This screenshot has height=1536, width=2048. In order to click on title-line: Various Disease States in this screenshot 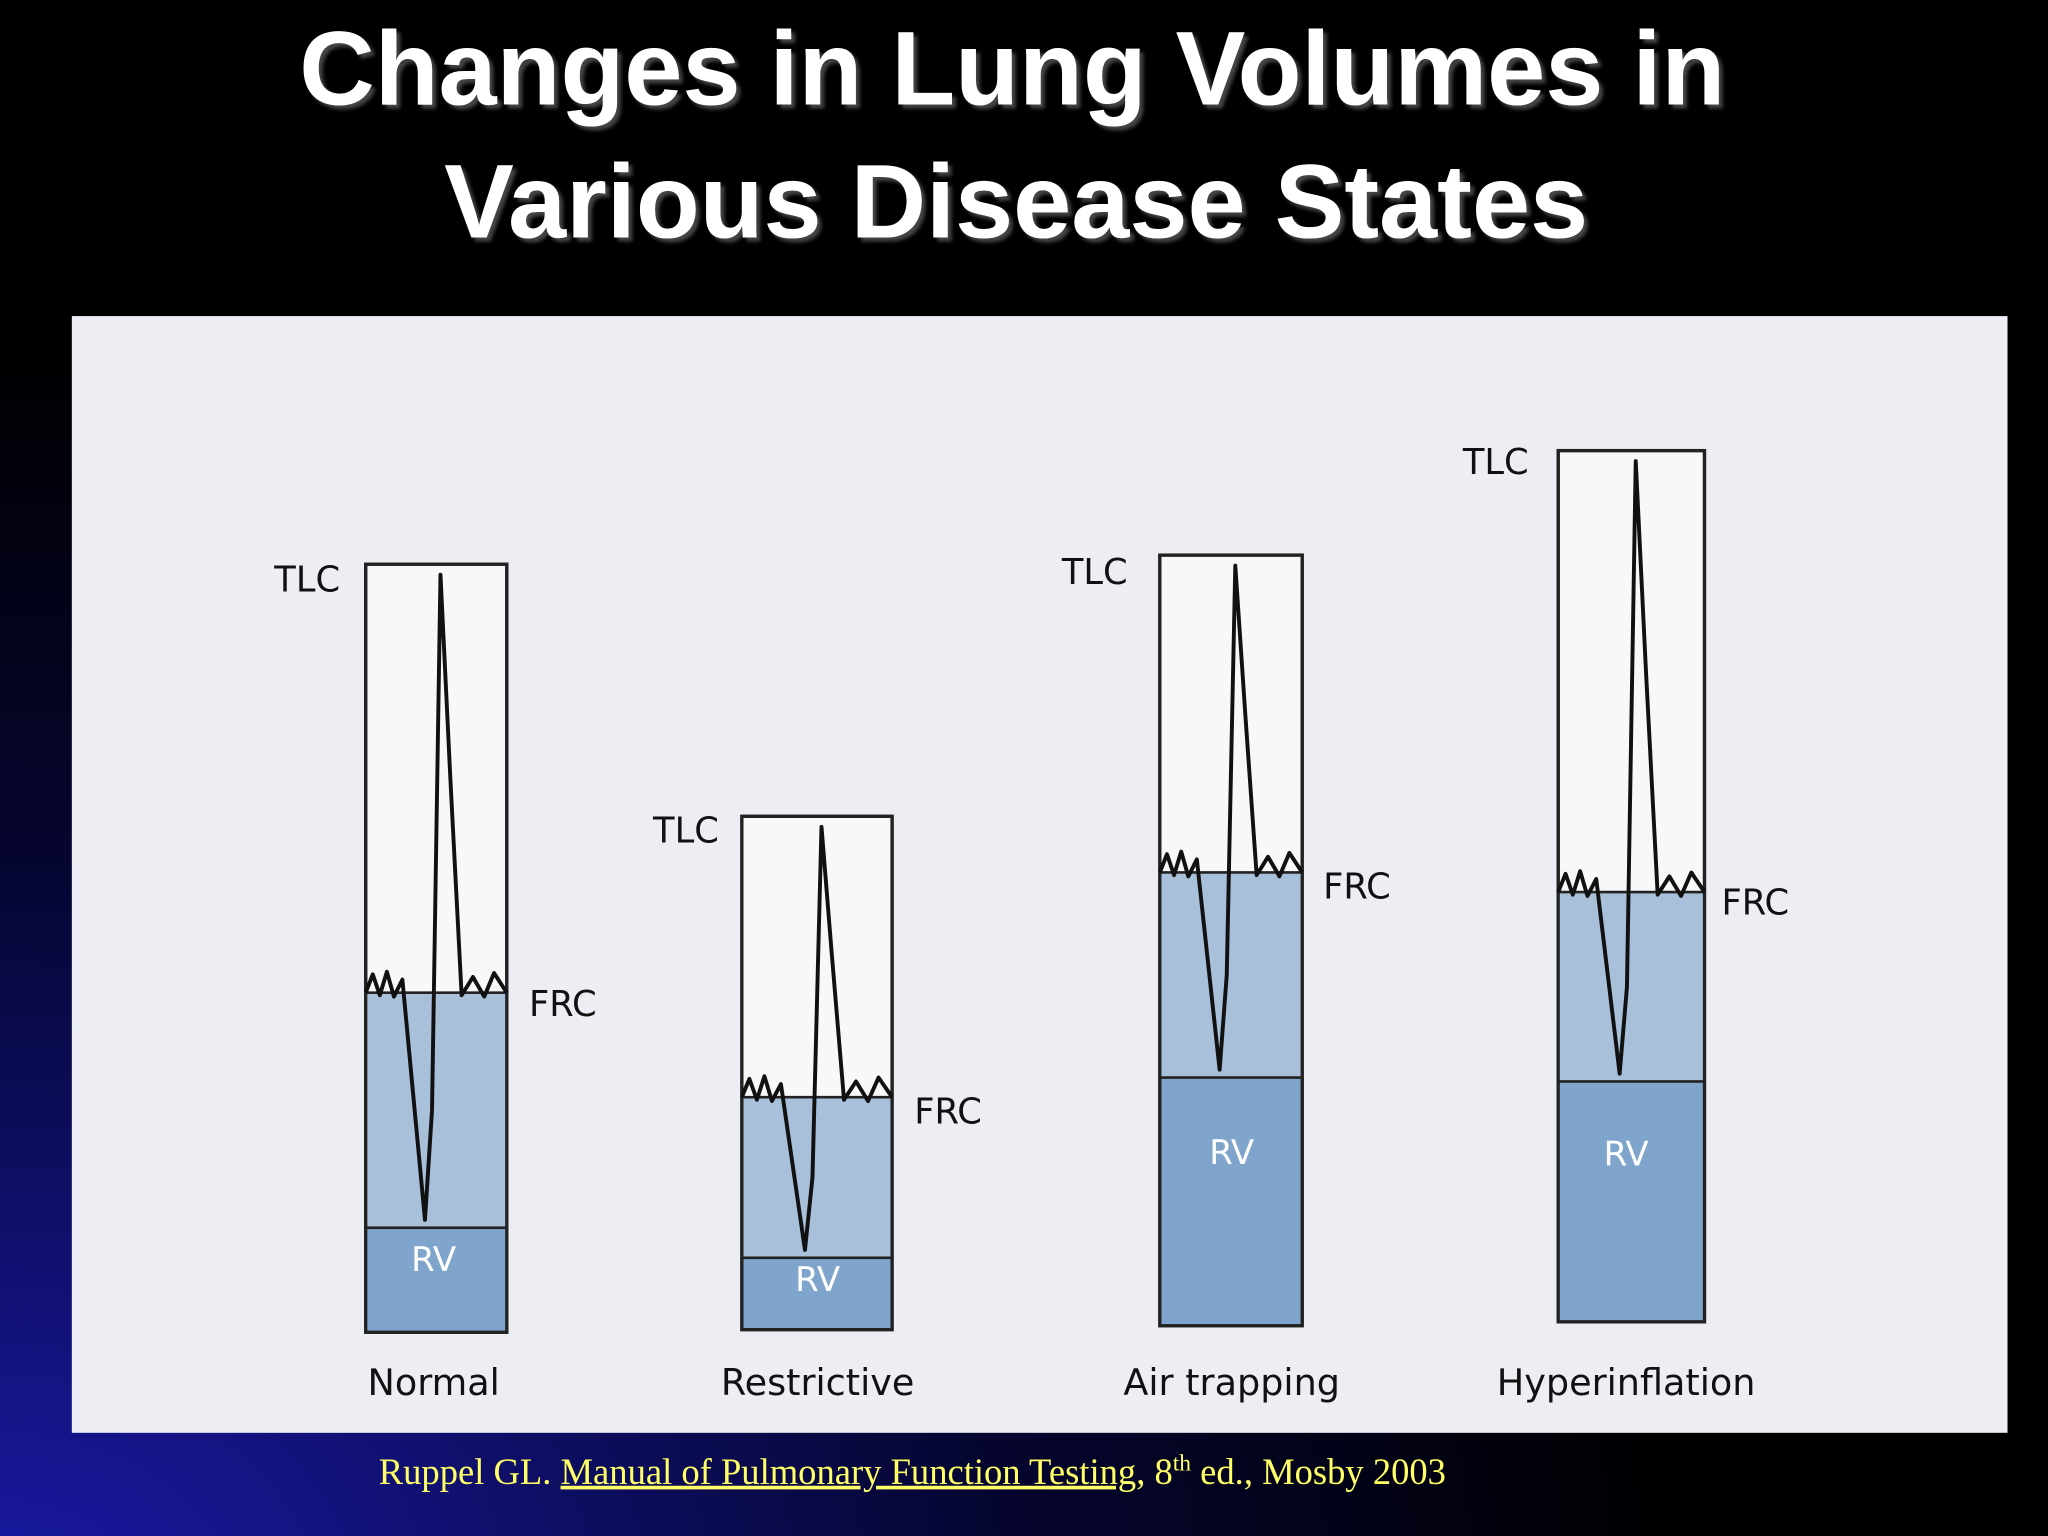, I will do `click(1016, 202)`.